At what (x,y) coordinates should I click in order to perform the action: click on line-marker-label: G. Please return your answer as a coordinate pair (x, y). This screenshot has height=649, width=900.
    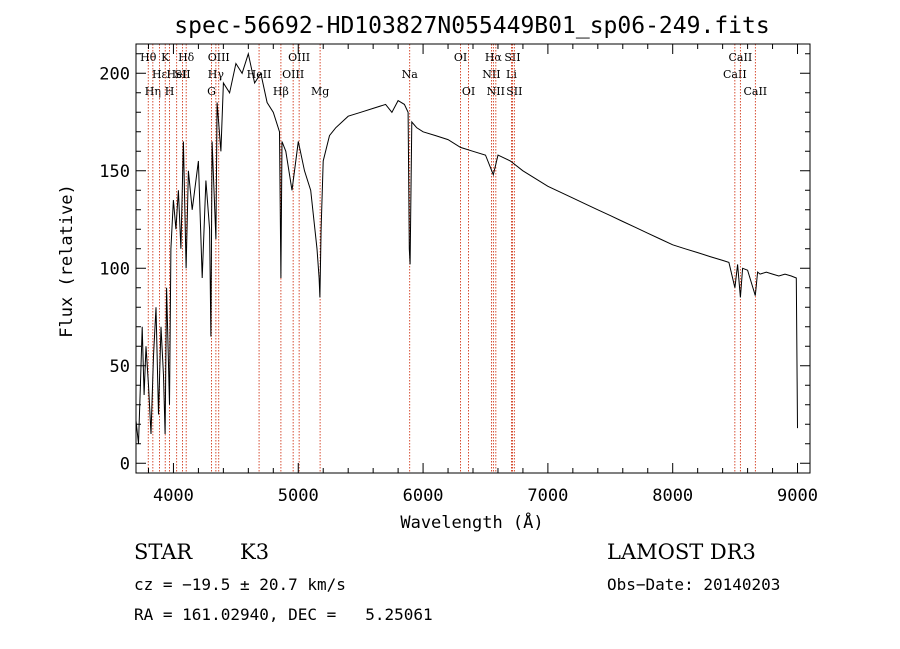
    Looking at the image, I should click on (211, 91).